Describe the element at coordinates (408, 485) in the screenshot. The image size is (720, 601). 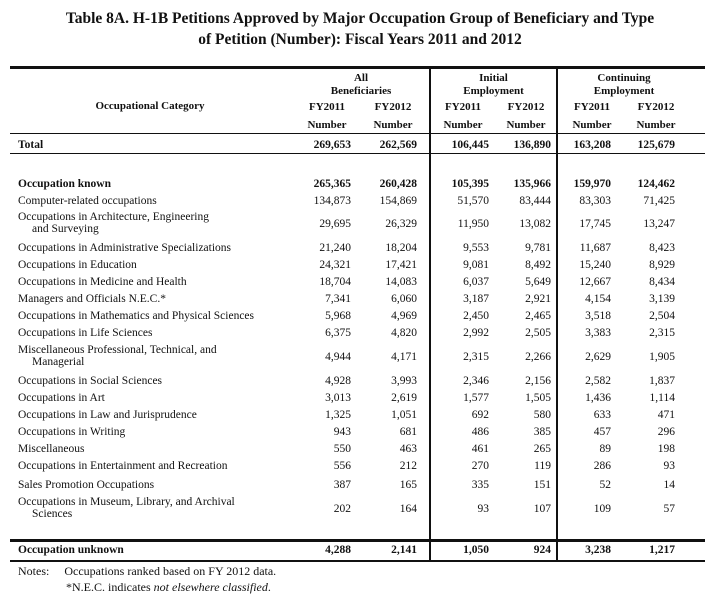
I see `cell-value: 165` at that location.